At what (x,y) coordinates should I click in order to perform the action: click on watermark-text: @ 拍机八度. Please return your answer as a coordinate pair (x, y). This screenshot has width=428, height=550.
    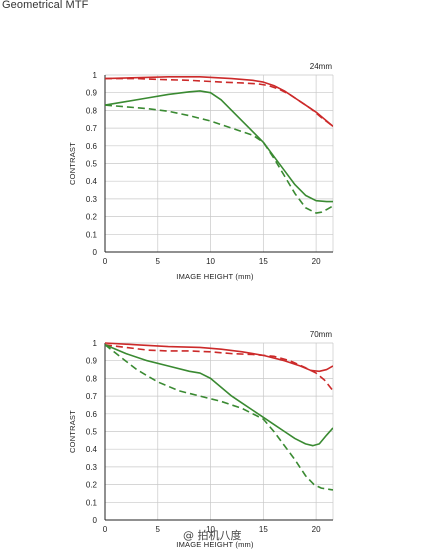
    Looking at the image, I should click on (212, 535).